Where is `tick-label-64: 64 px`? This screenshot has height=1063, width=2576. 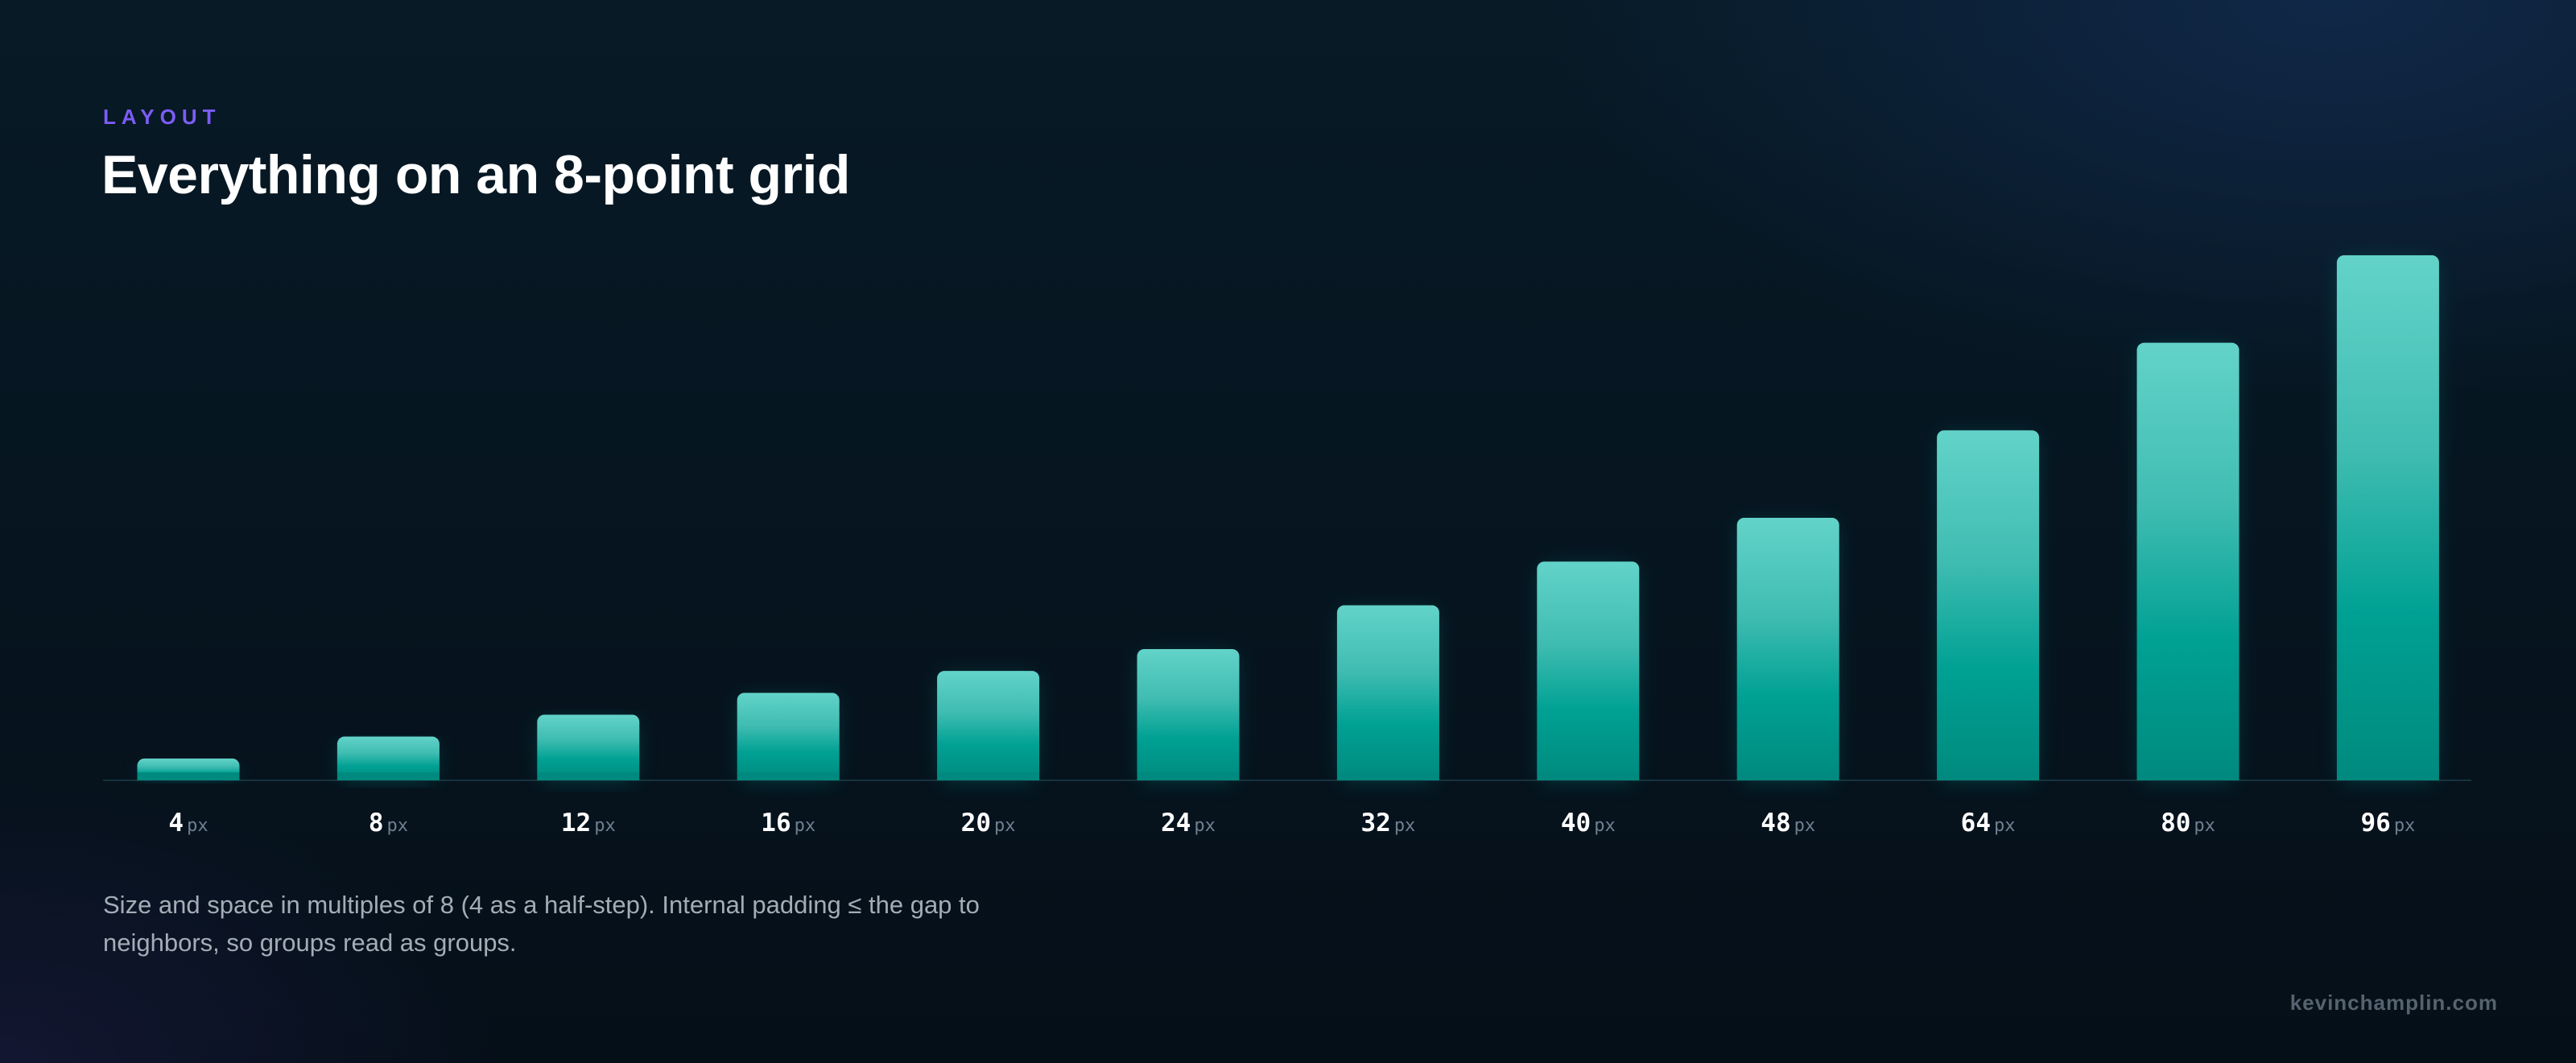 tick-label-64: 64 px is located at coordinates (1988, 823).